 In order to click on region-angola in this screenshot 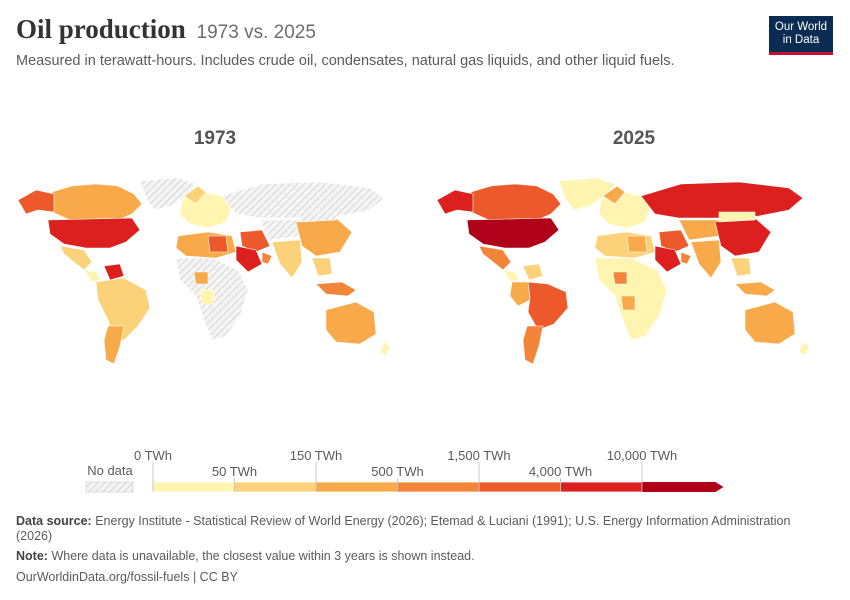, I will do `click(628, 303)`.